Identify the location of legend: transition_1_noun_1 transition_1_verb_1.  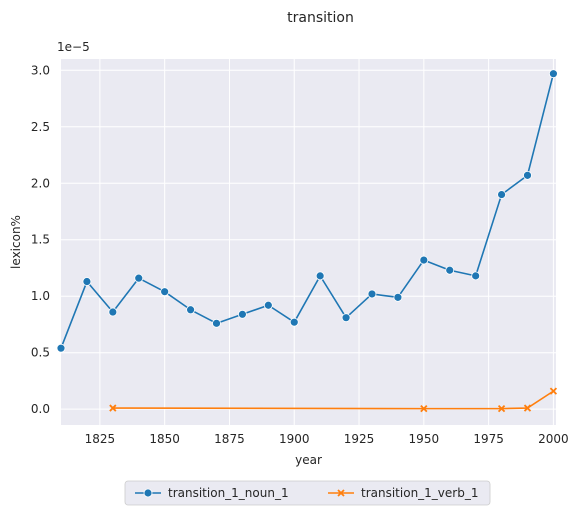
(307, 493).